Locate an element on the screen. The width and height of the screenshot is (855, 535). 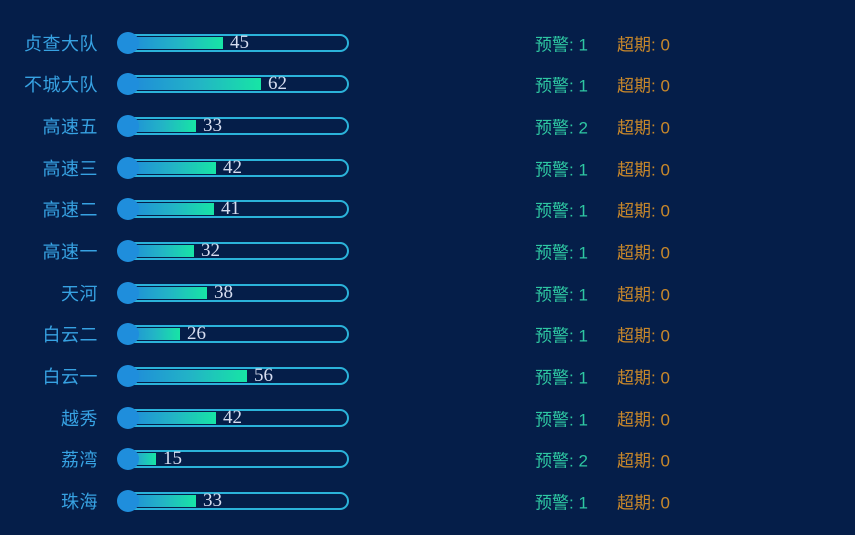
row-label: 珠海 is located at coordinates (79, 501).